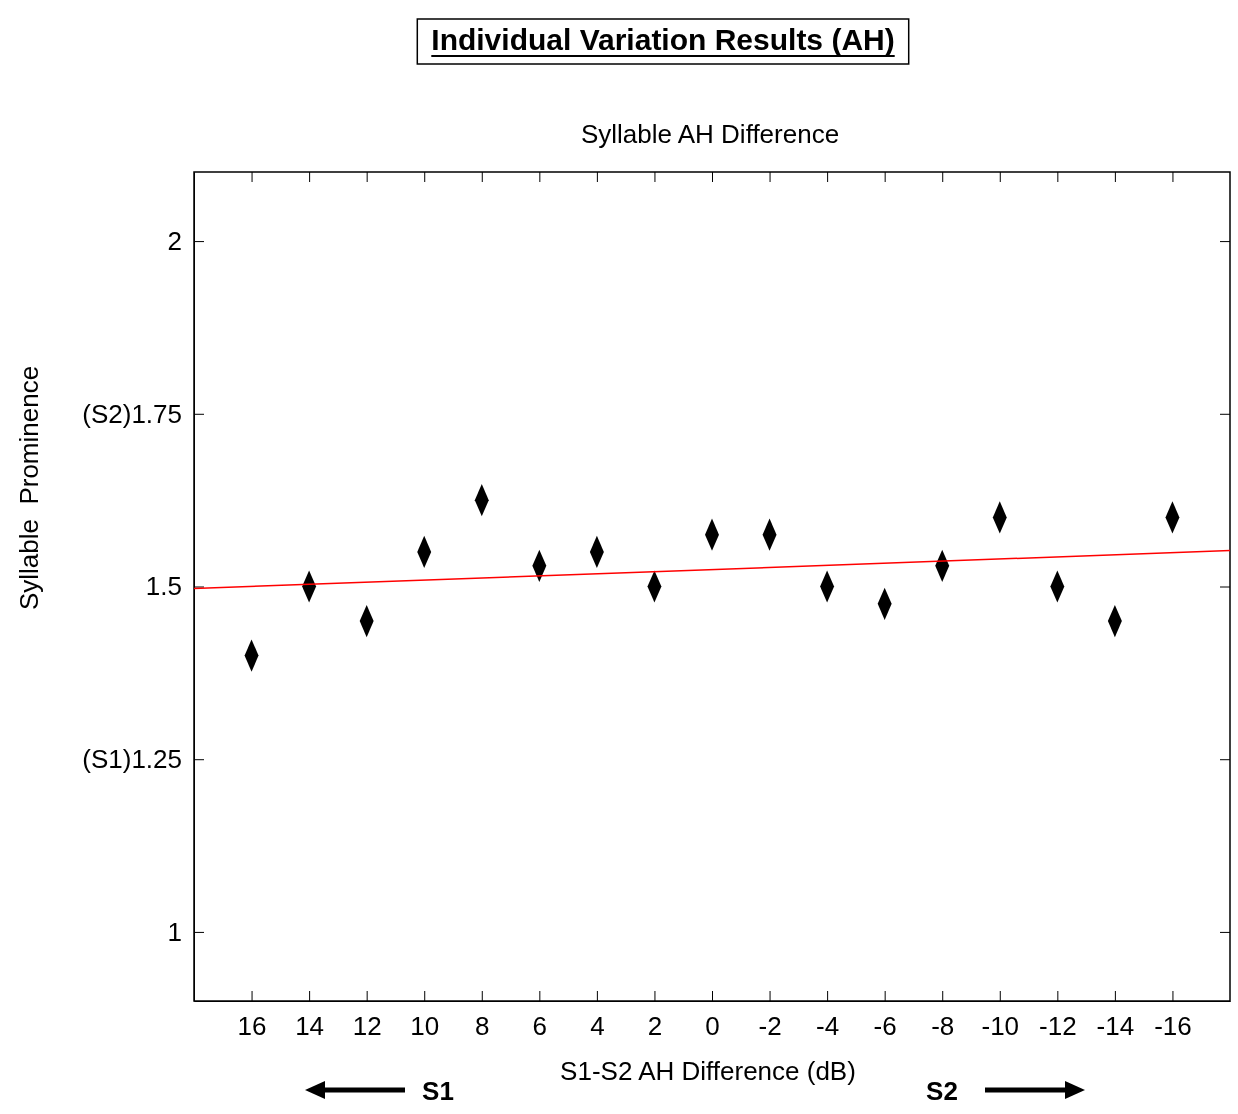 The width and height of the screenshot is (1238, 1114). Describe the element at coordinates (1058, 1026) in the screenshot. I see `x-tick-label: -12` at that location.